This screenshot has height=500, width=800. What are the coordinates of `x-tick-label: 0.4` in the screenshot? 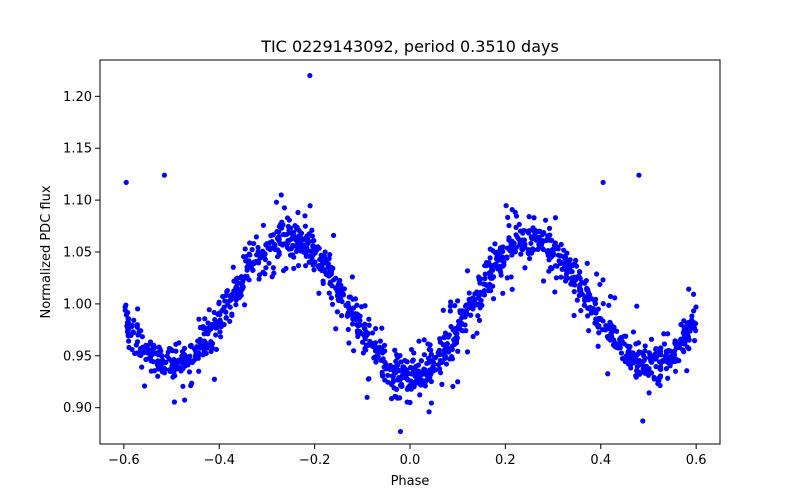 It's located at (600, 460).